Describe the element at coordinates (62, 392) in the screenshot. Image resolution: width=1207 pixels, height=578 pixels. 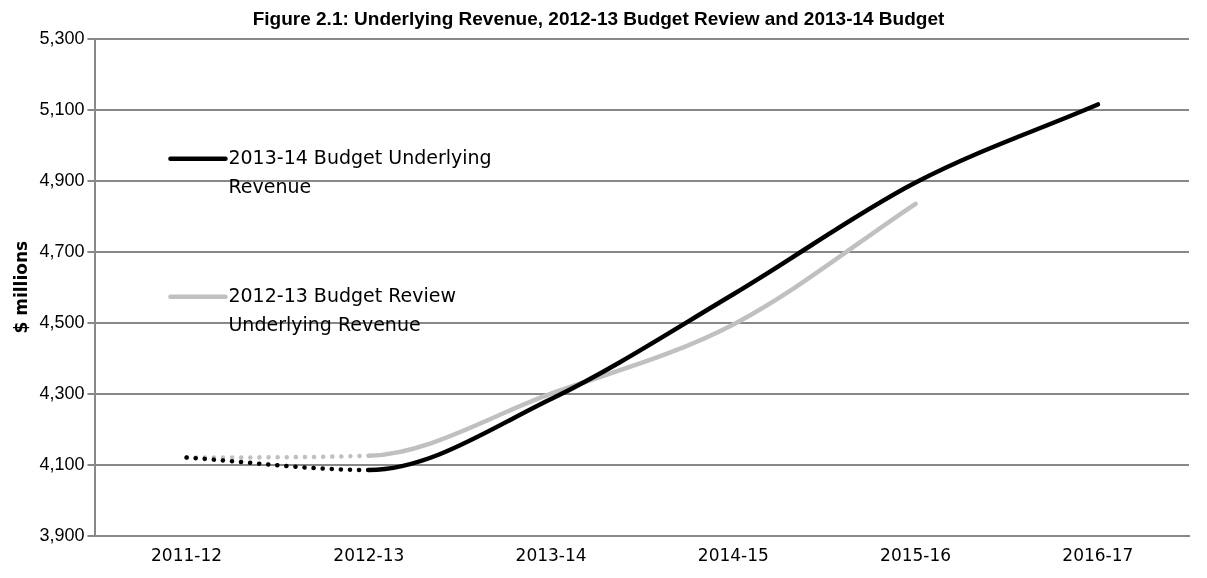
I see `y-tick-label: 4,300` at that location.